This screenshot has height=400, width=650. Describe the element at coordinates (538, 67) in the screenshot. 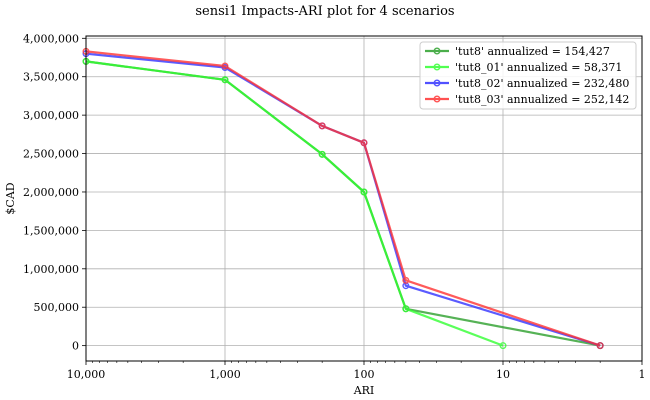

I see `legend-label: 'tut8_01' annualized = 58,371` at that location.